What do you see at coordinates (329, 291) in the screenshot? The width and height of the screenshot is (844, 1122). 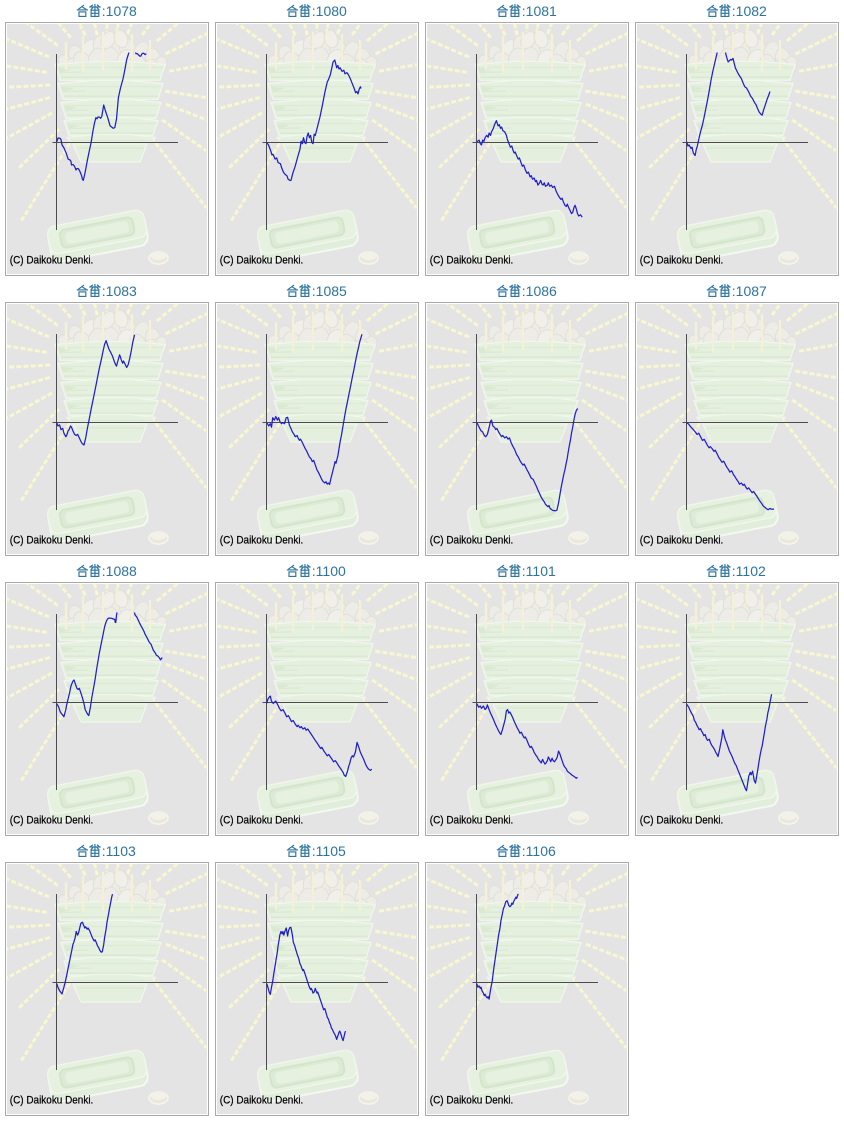 I see `svg-text: :1085` at bounding box center [329, 291].